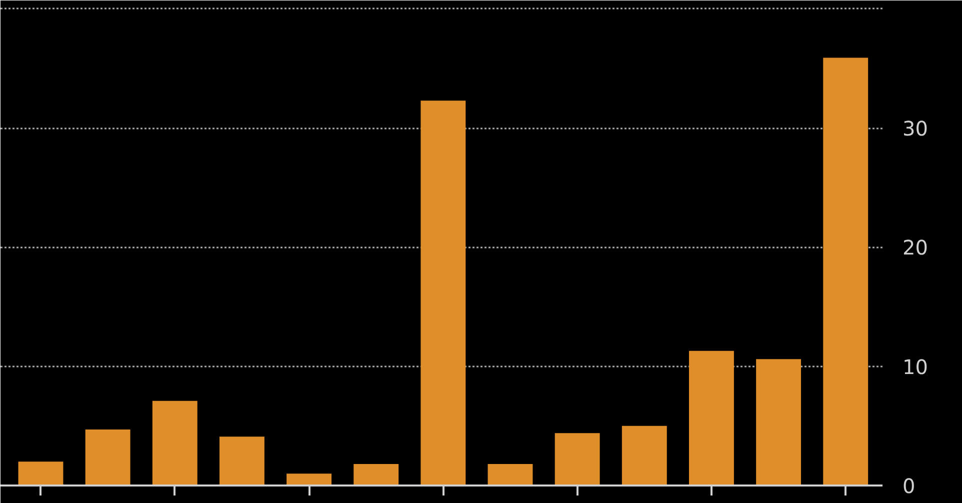 This screenshot has width=962, height=503. Describe the element at coordinates (915, 366) in the screenshot. I see `y-tick-label: 10` at that location.